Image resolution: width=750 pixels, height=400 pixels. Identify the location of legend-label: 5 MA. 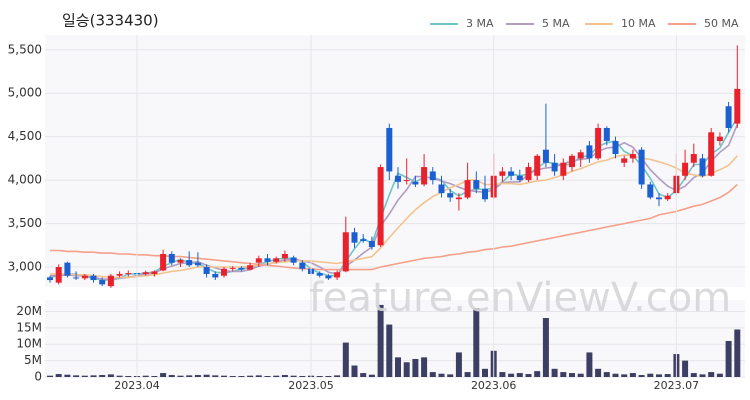
(556, 23).